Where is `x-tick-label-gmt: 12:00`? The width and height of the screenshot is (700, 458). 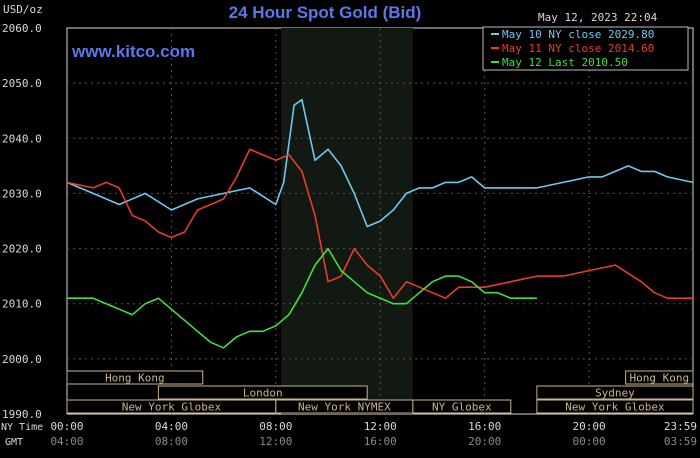
x-tick-label-gmt: 12:00 is located at coordinates (275, 441).